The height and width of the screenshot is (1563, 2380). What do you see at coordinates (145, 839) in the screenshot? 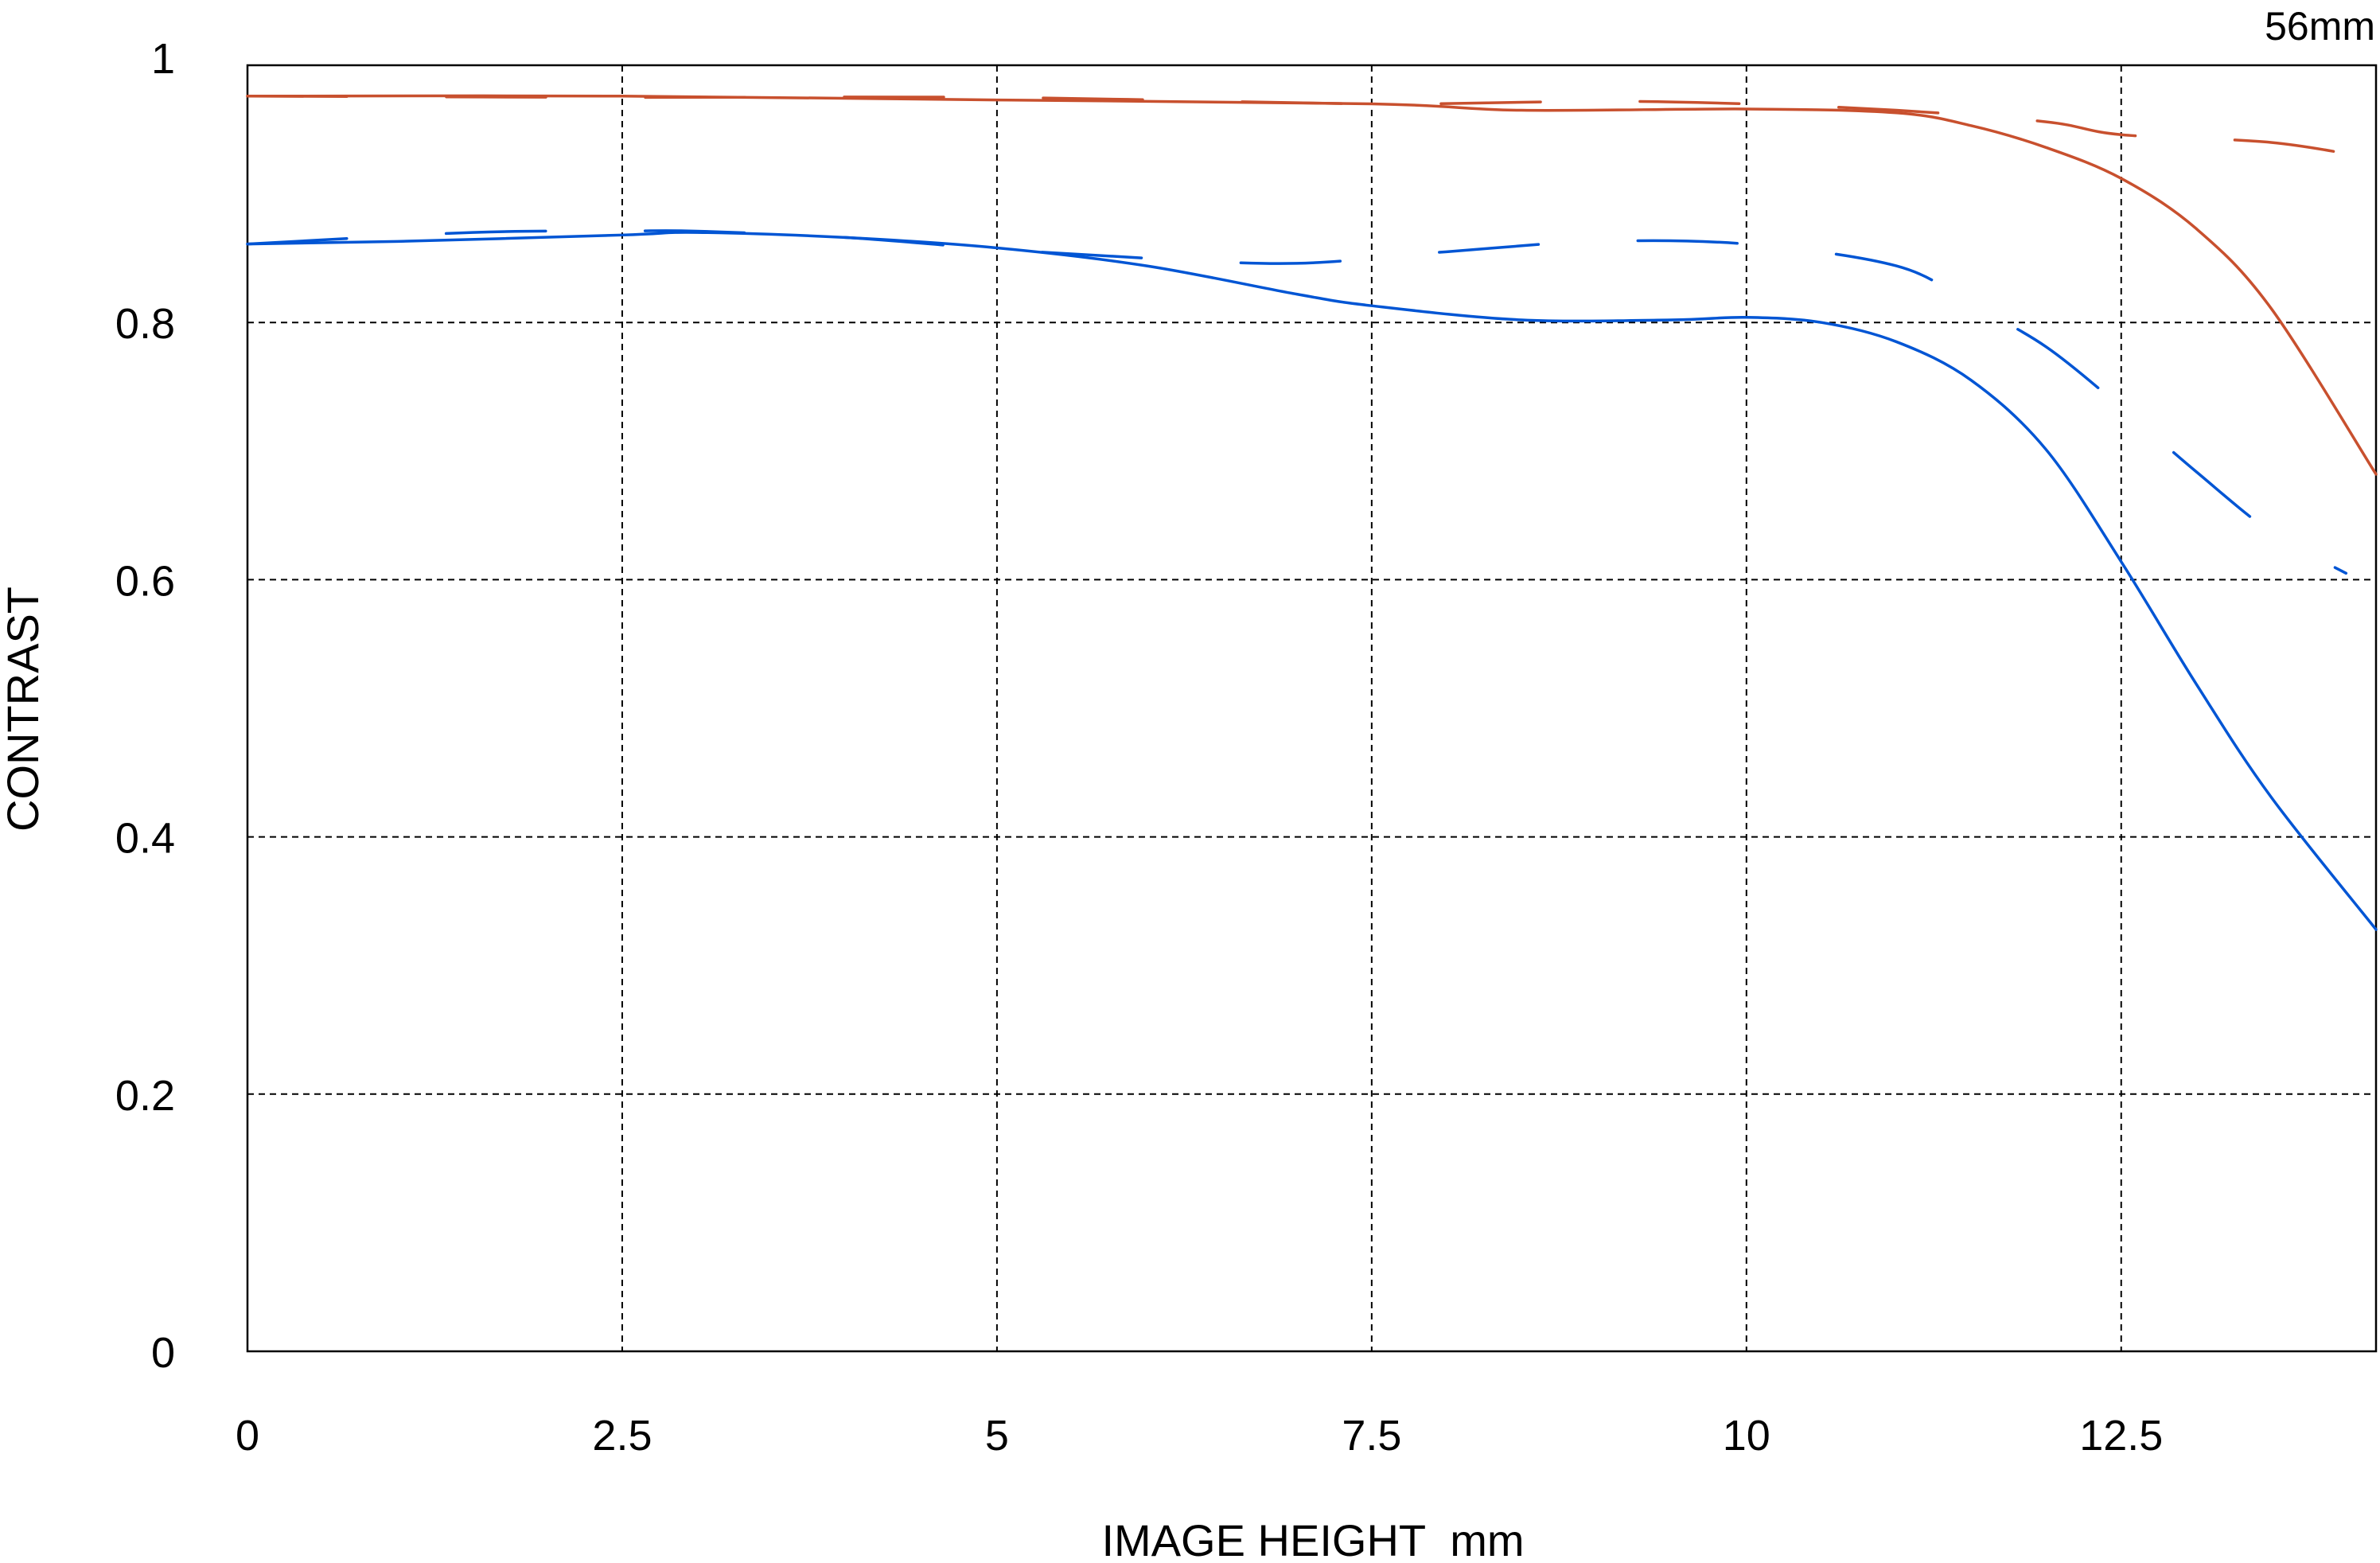
I see `y-tick-label: 0.4` at bounding box center [145, 839].